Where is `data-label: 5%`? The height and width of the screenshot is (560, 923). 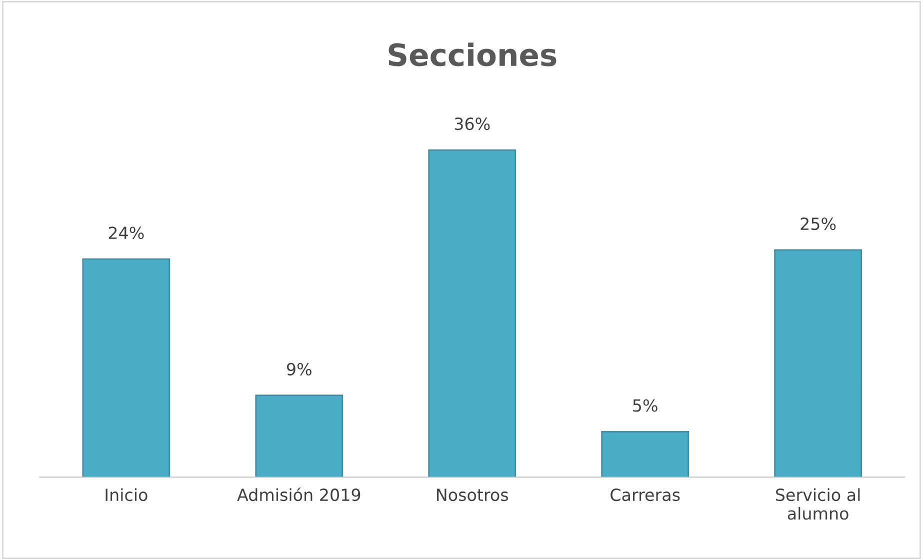
data-label: 5% is located at coordinates (645, 405).